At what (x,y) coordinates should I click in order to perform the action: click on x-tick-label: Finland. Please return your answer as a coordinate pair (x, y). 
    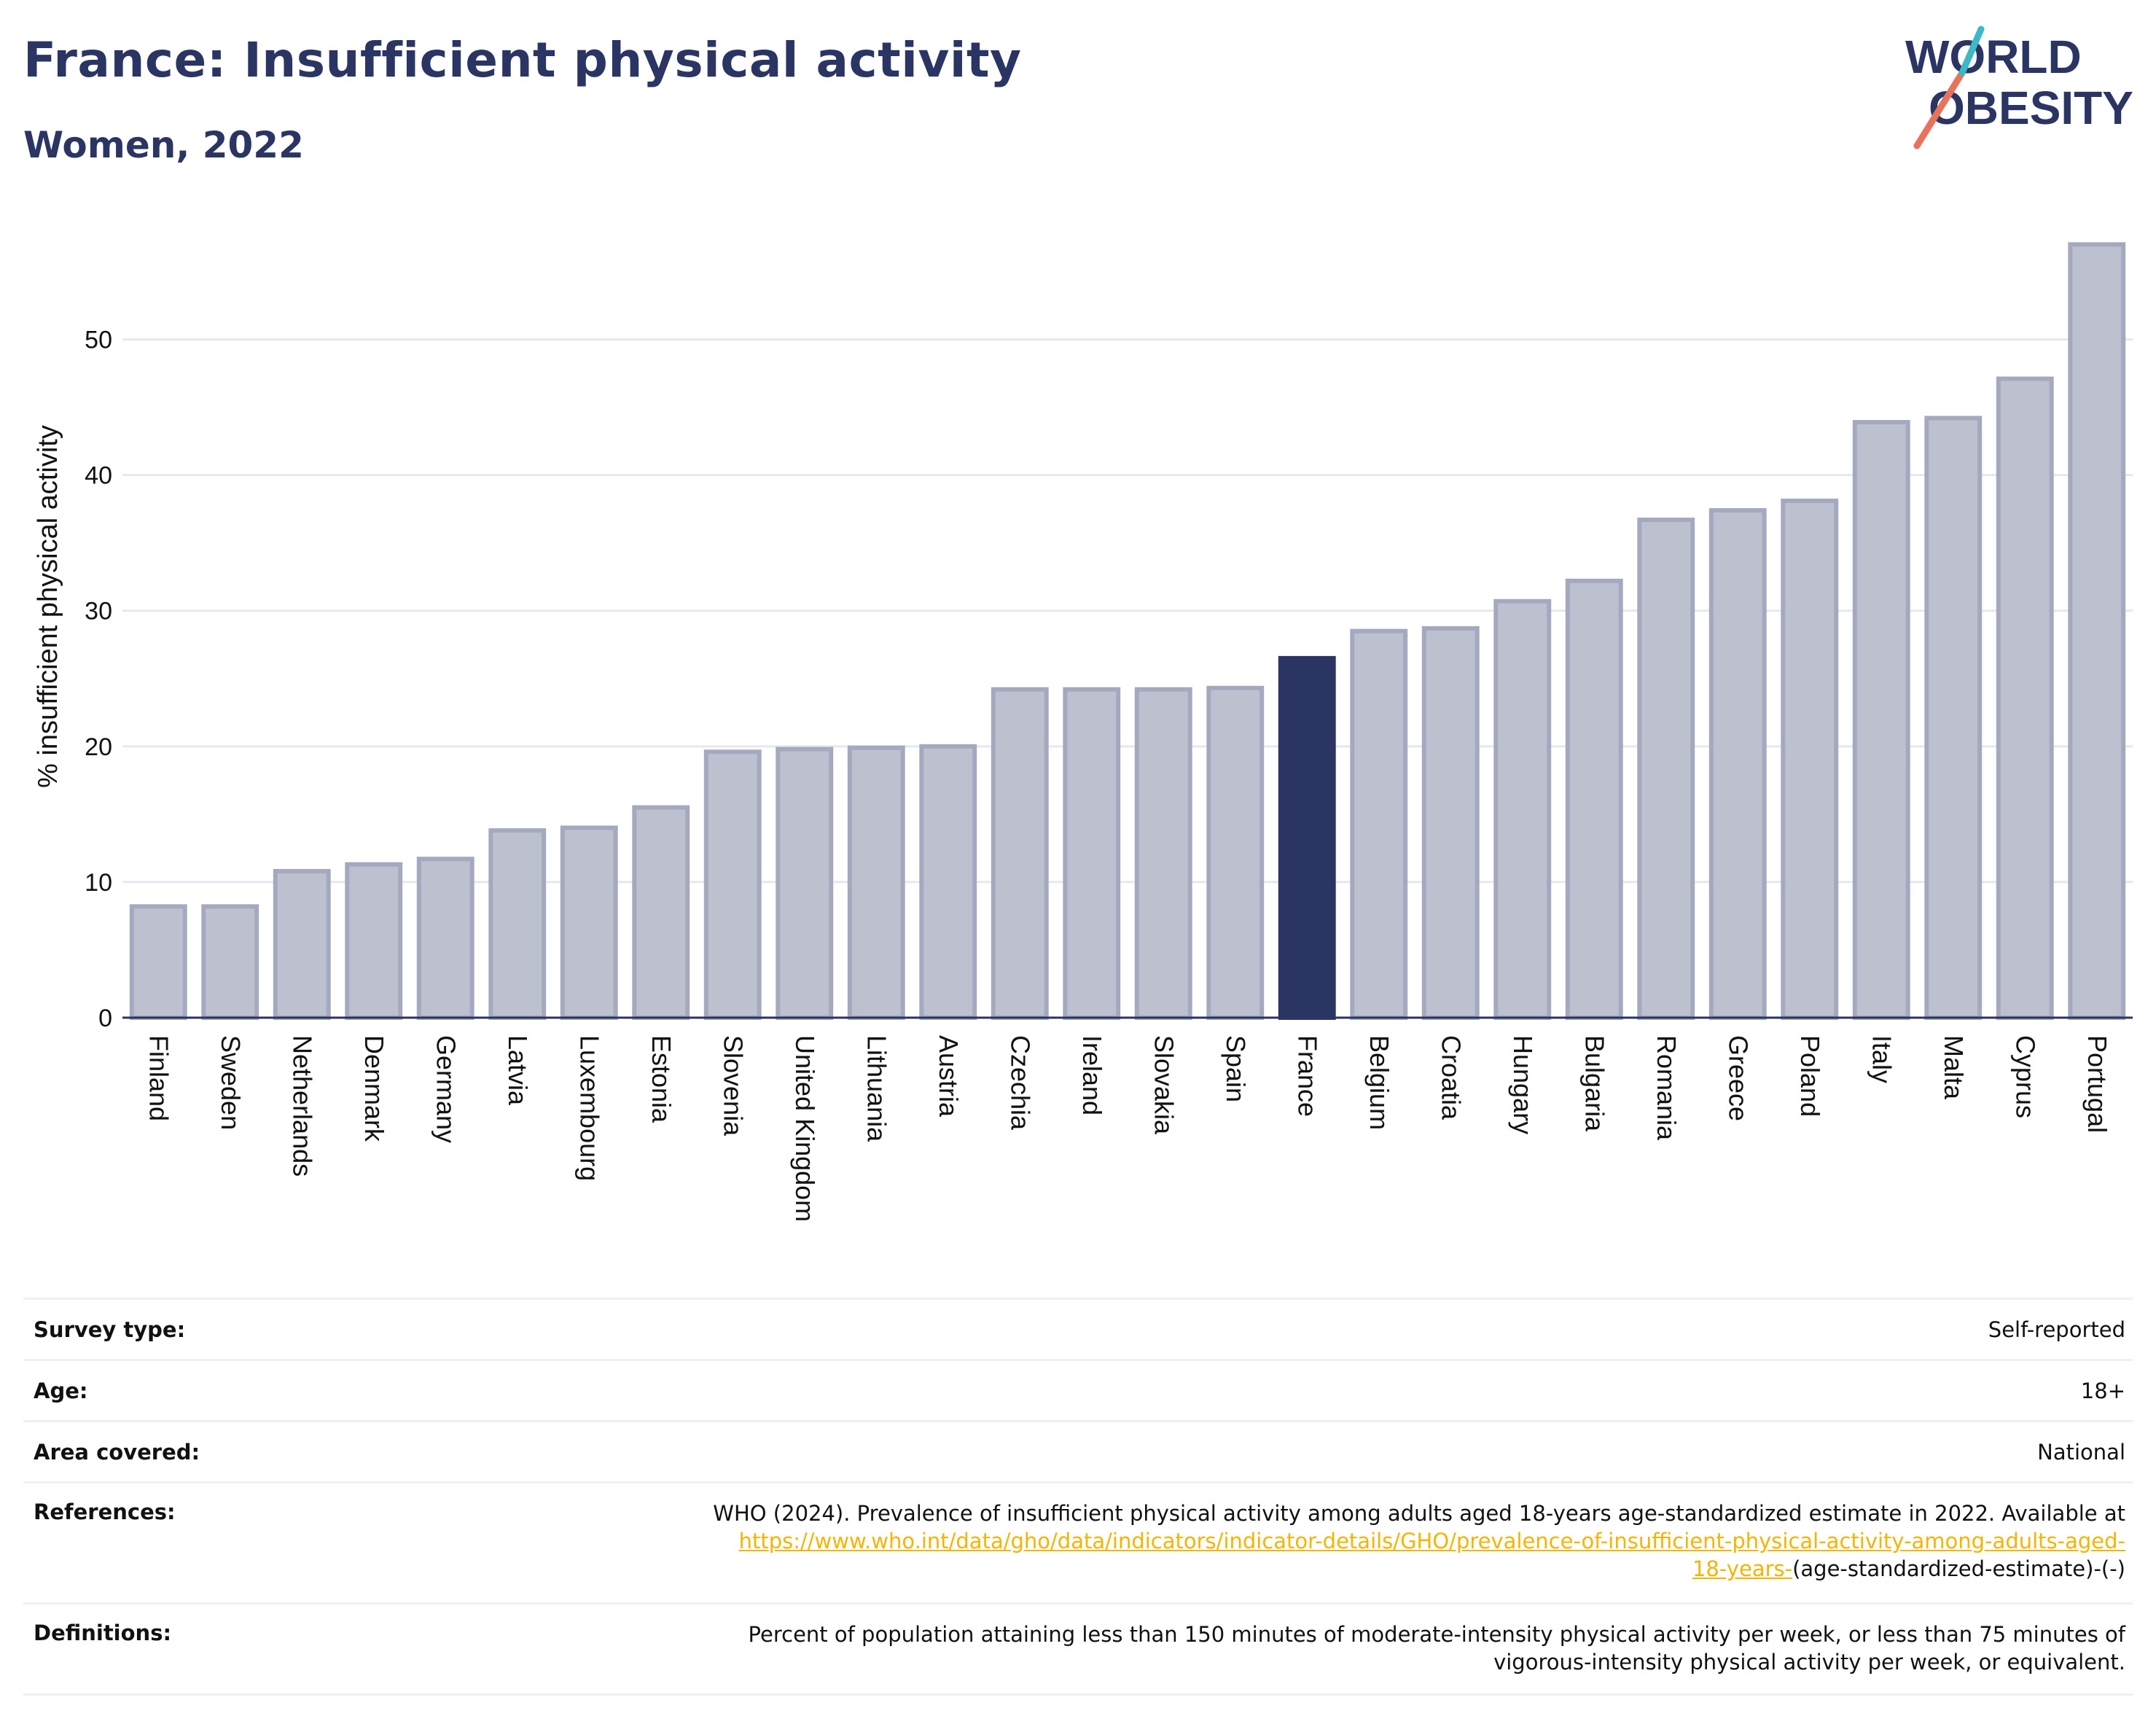
    Looking at the image, I should click on (158, 1078).